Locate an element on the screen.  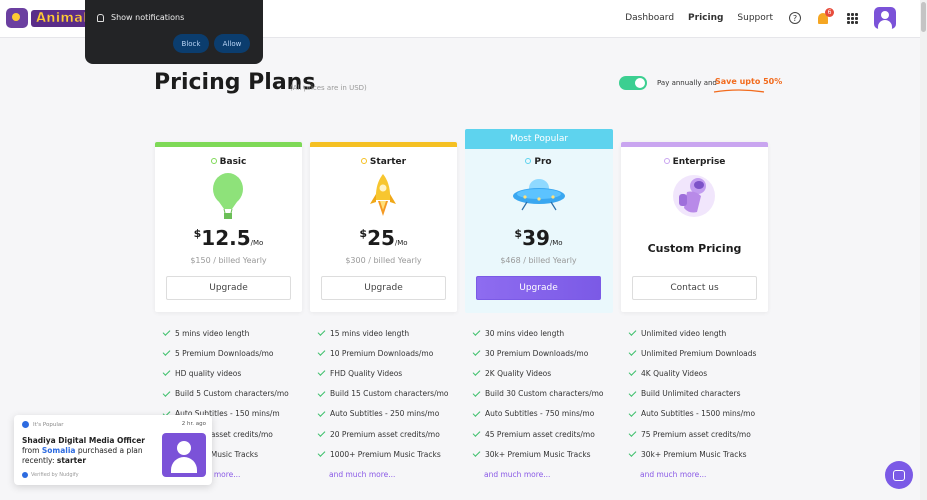
help-icon: ? is located at coordinates (795, 18).